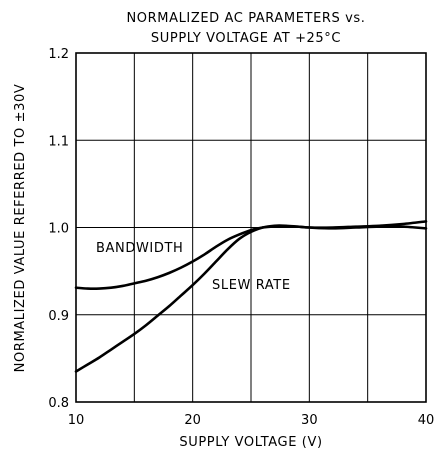  What do you see at coordinates (426, 420) in the screenshot?
I see `x-tick-label-40: 40` at bounding box center [426, 420].